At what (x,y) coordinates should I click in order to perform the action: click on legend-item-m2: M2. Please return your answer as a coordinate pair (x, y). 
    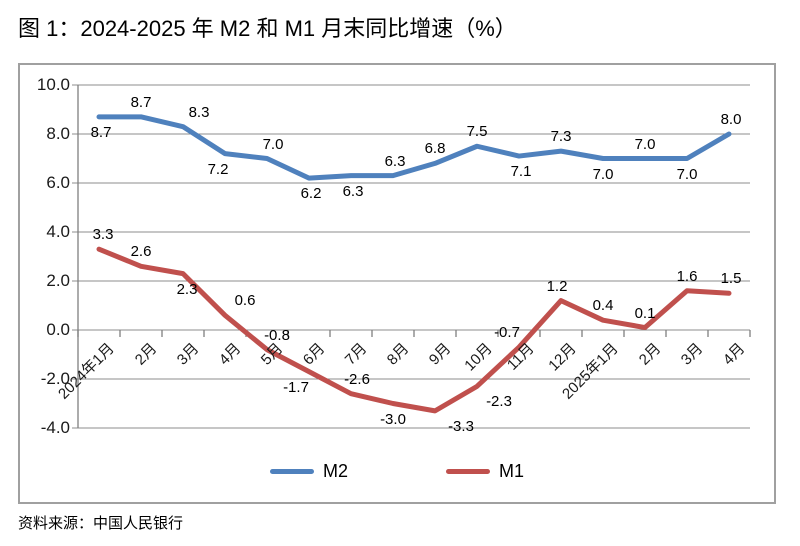
    Looking at the image, I should click on (308, 471).